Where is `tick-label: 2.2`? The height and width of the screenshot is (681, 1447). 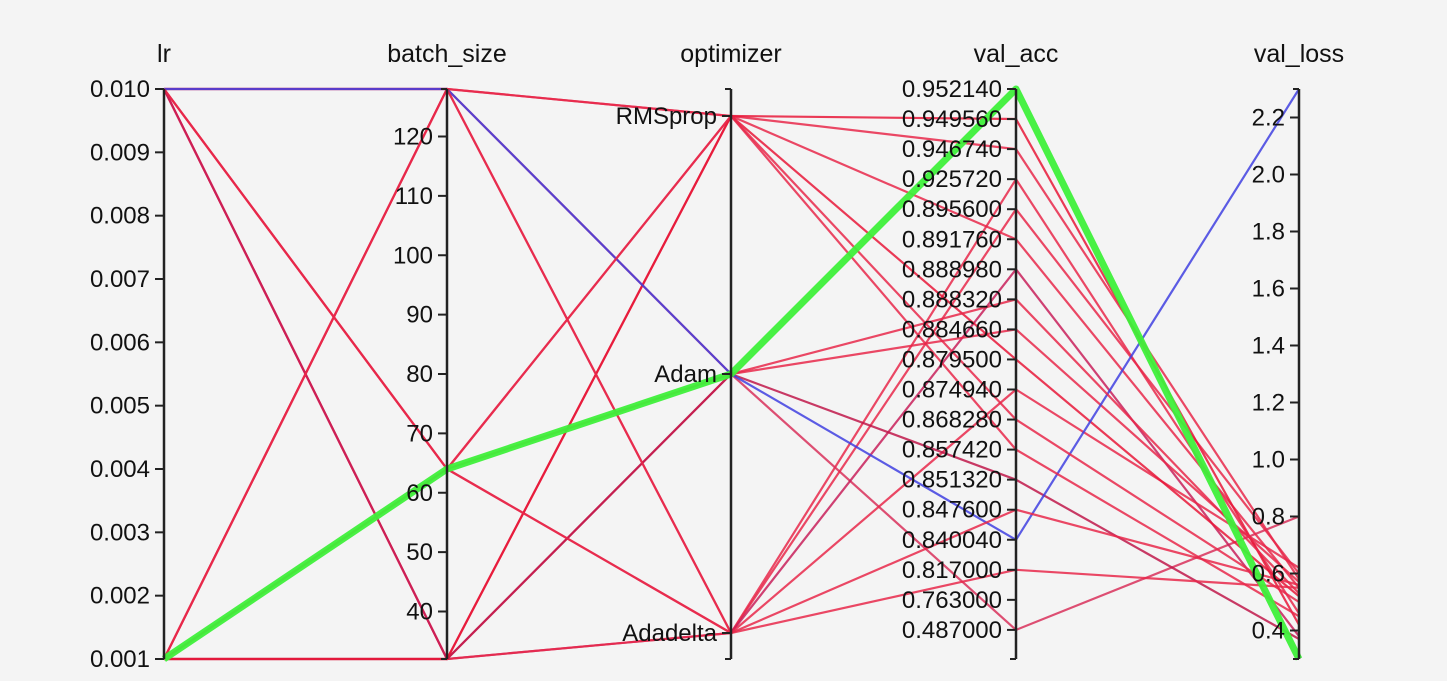
tick-label: 2.2 is located at coordinates (1268, 118).